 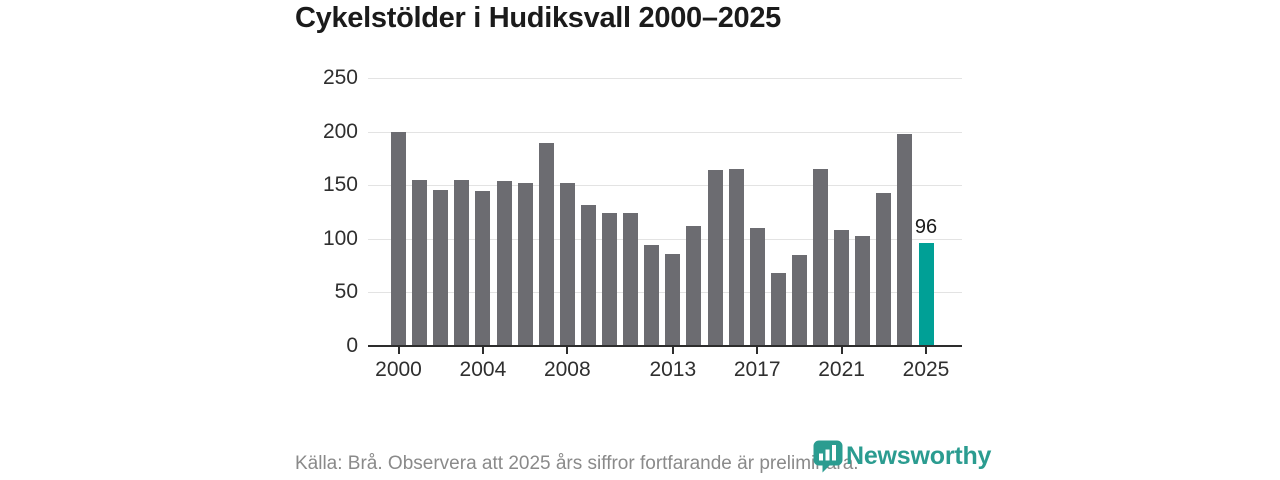 What do you see at coordinates (631, 279) in the screenshot?
I see `bar-2011` at bounding box center [631, 279].